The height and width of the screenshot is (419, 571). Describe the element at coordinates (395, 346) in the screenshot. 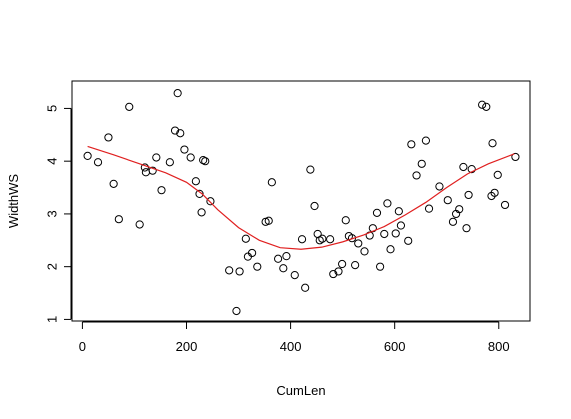

I see `x-tick-label: 600` at that location.